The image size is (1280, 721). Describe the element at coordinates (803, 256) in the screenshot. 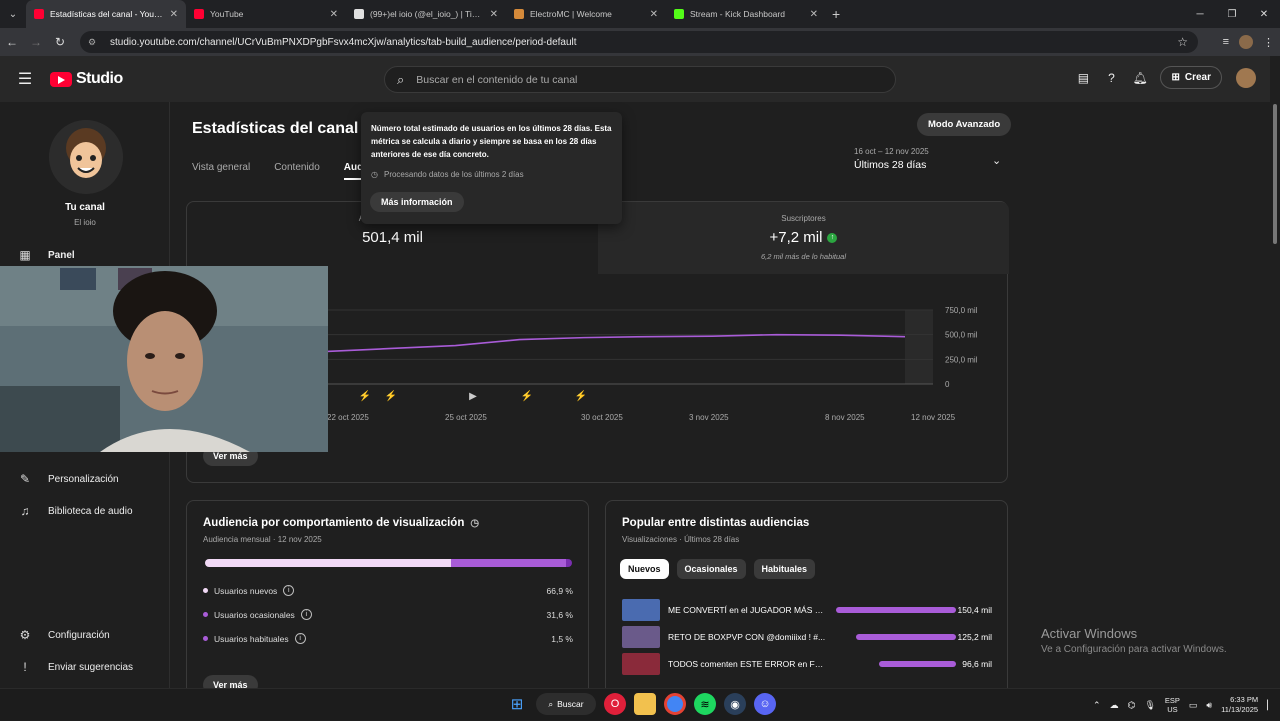

I see `metric-note: 6,2 mil más de lo habitual` at that location.